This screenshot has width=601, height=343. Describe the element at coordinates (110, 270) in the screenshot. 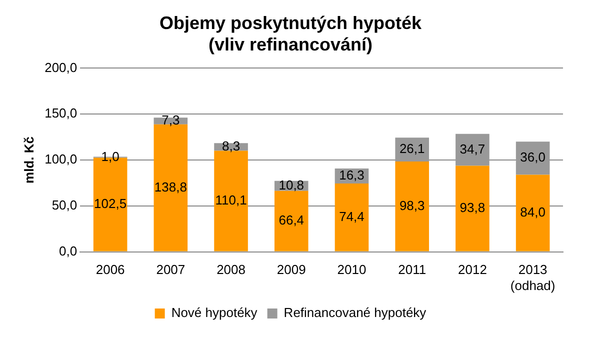

I see `x-tick-label: 2006` at that location.